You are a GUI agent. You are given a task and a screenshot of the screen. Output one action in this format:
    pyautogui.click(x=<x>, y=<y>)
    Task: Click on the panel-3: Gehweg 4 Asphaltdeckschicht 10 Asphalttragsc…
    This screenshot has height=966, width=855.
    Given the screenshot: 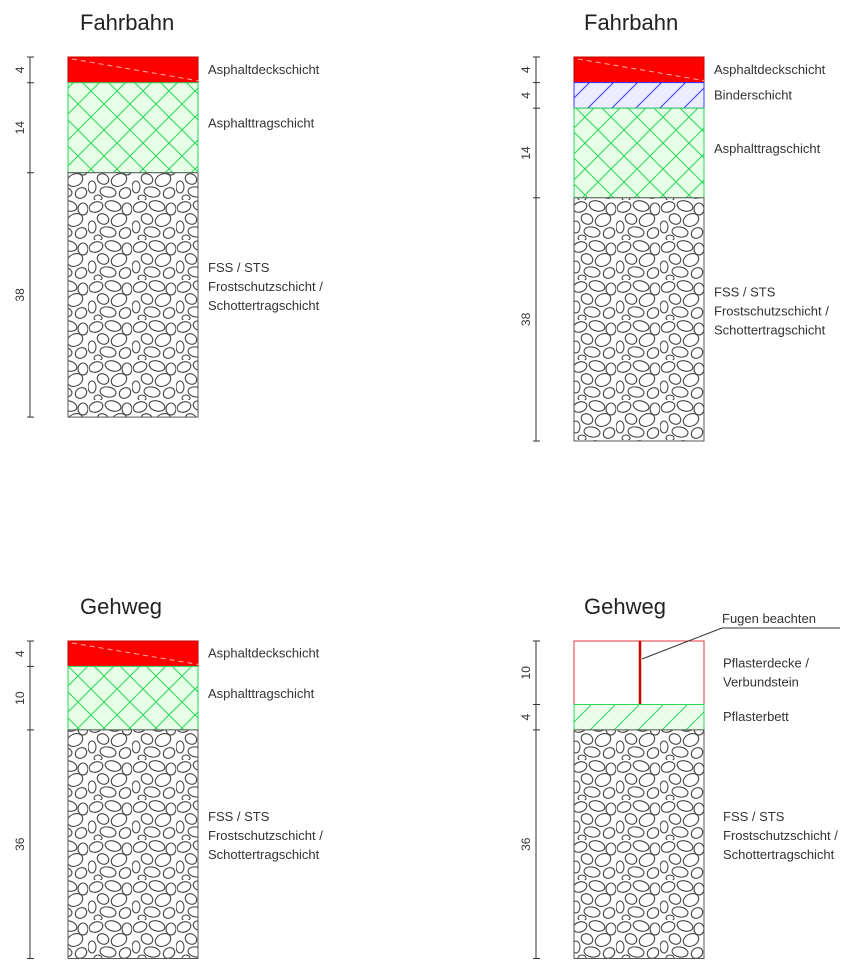 What is the action you would take?
    pyautogui.click(x=168, y=777)
    